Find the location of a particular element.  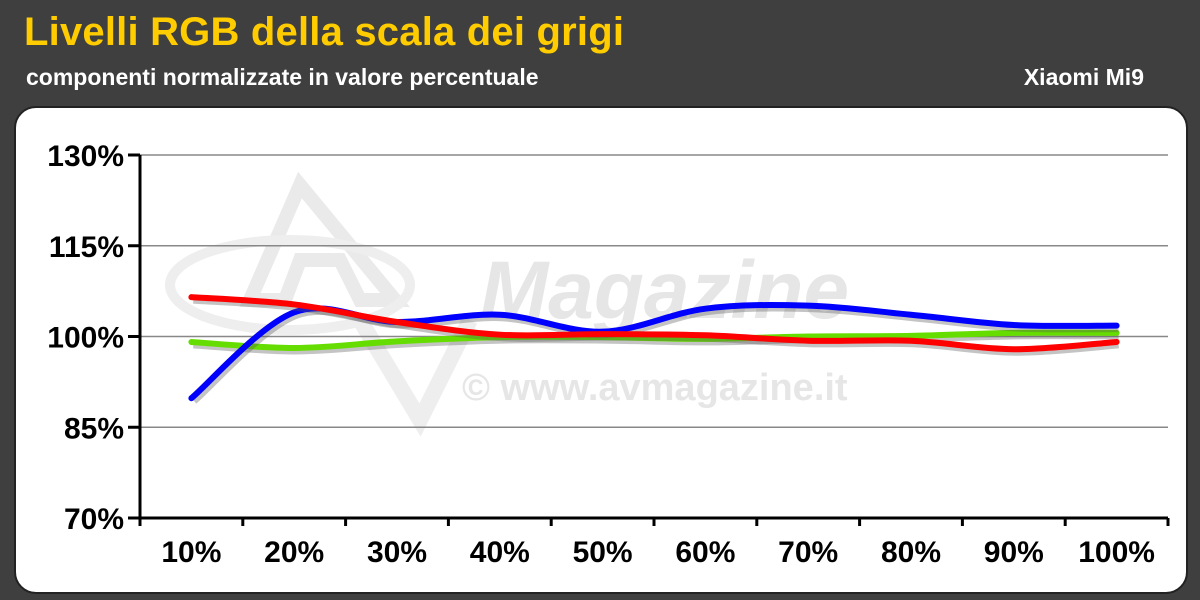

x-tick-label: 90% is located at coordinates (1014, 552).